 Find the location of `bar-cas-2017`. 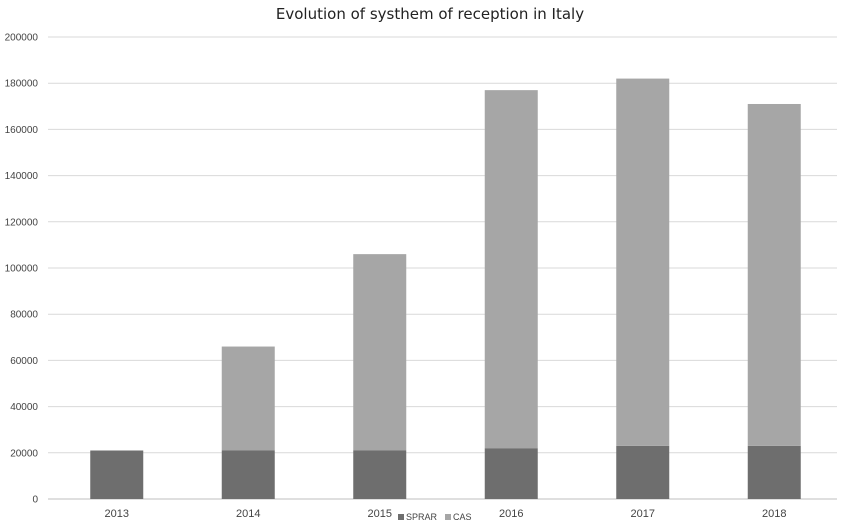

bar-cas-2017 is located at coordinates (643, 262).